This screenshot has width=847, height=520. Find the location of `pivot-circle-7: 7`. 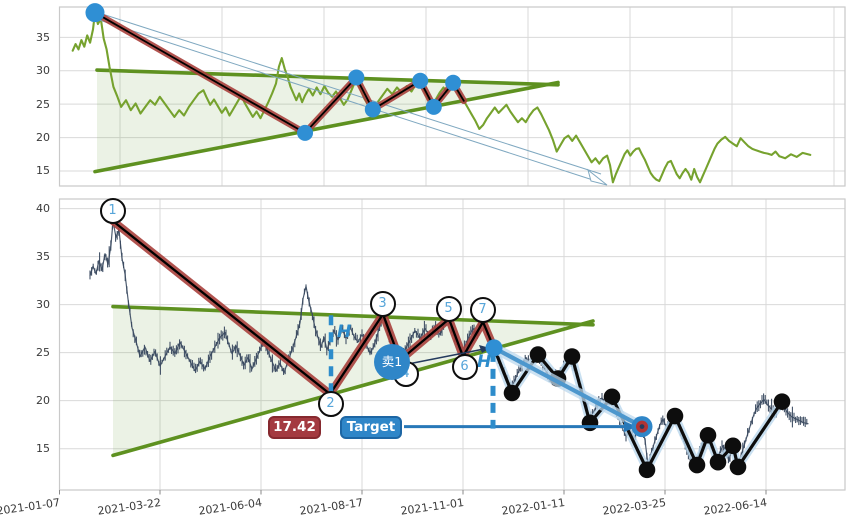

pivot-circle-7: 7 is located at coordinates (482, 309).